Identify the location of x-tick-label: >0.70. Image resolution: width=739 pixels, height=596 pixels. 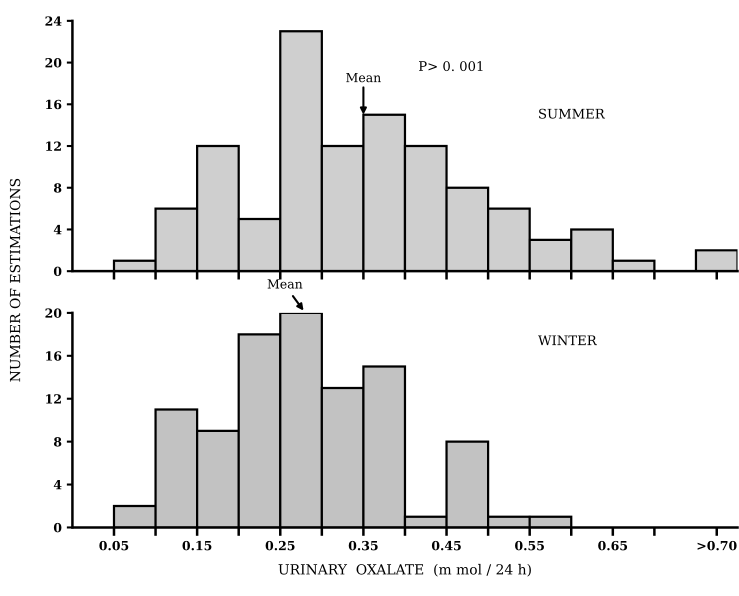
(717, 545).